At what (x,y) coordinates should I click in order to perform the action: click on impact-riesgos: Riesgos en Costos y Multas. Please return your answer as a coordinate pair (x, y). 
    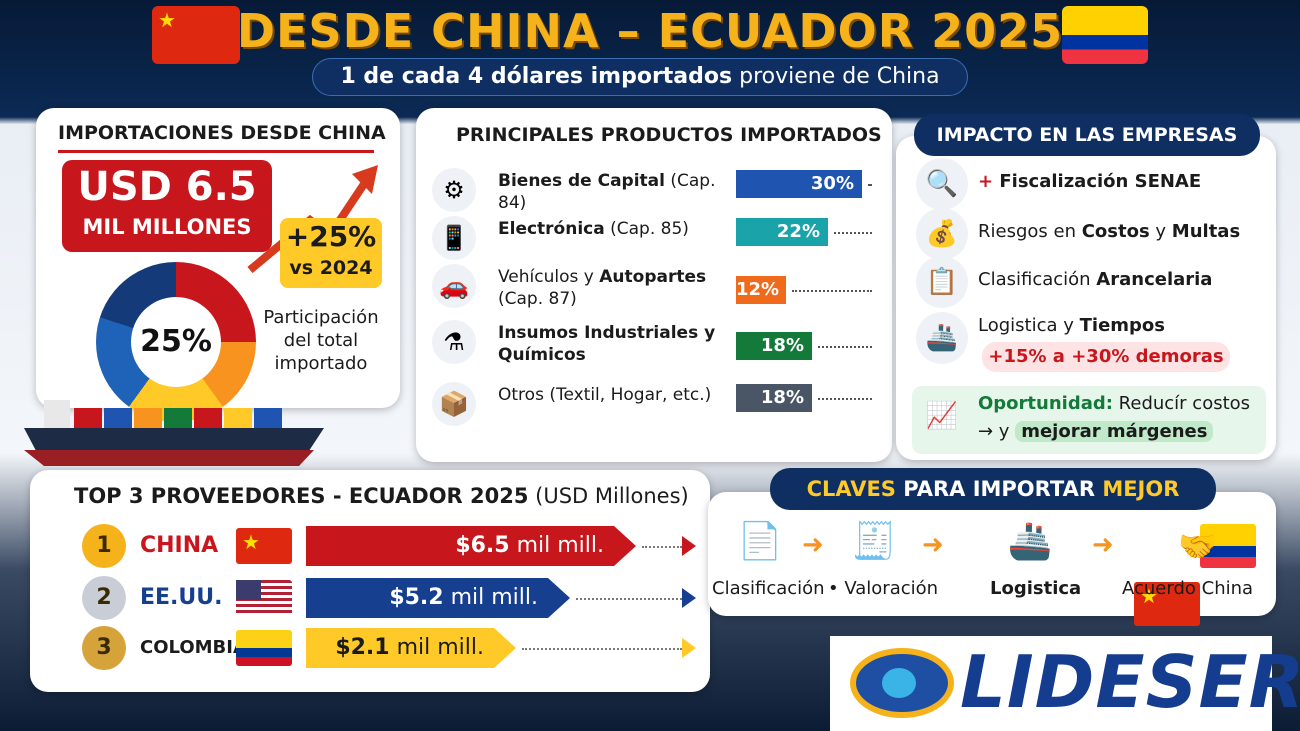
    Looking at the image, I should click on (1109, 232).